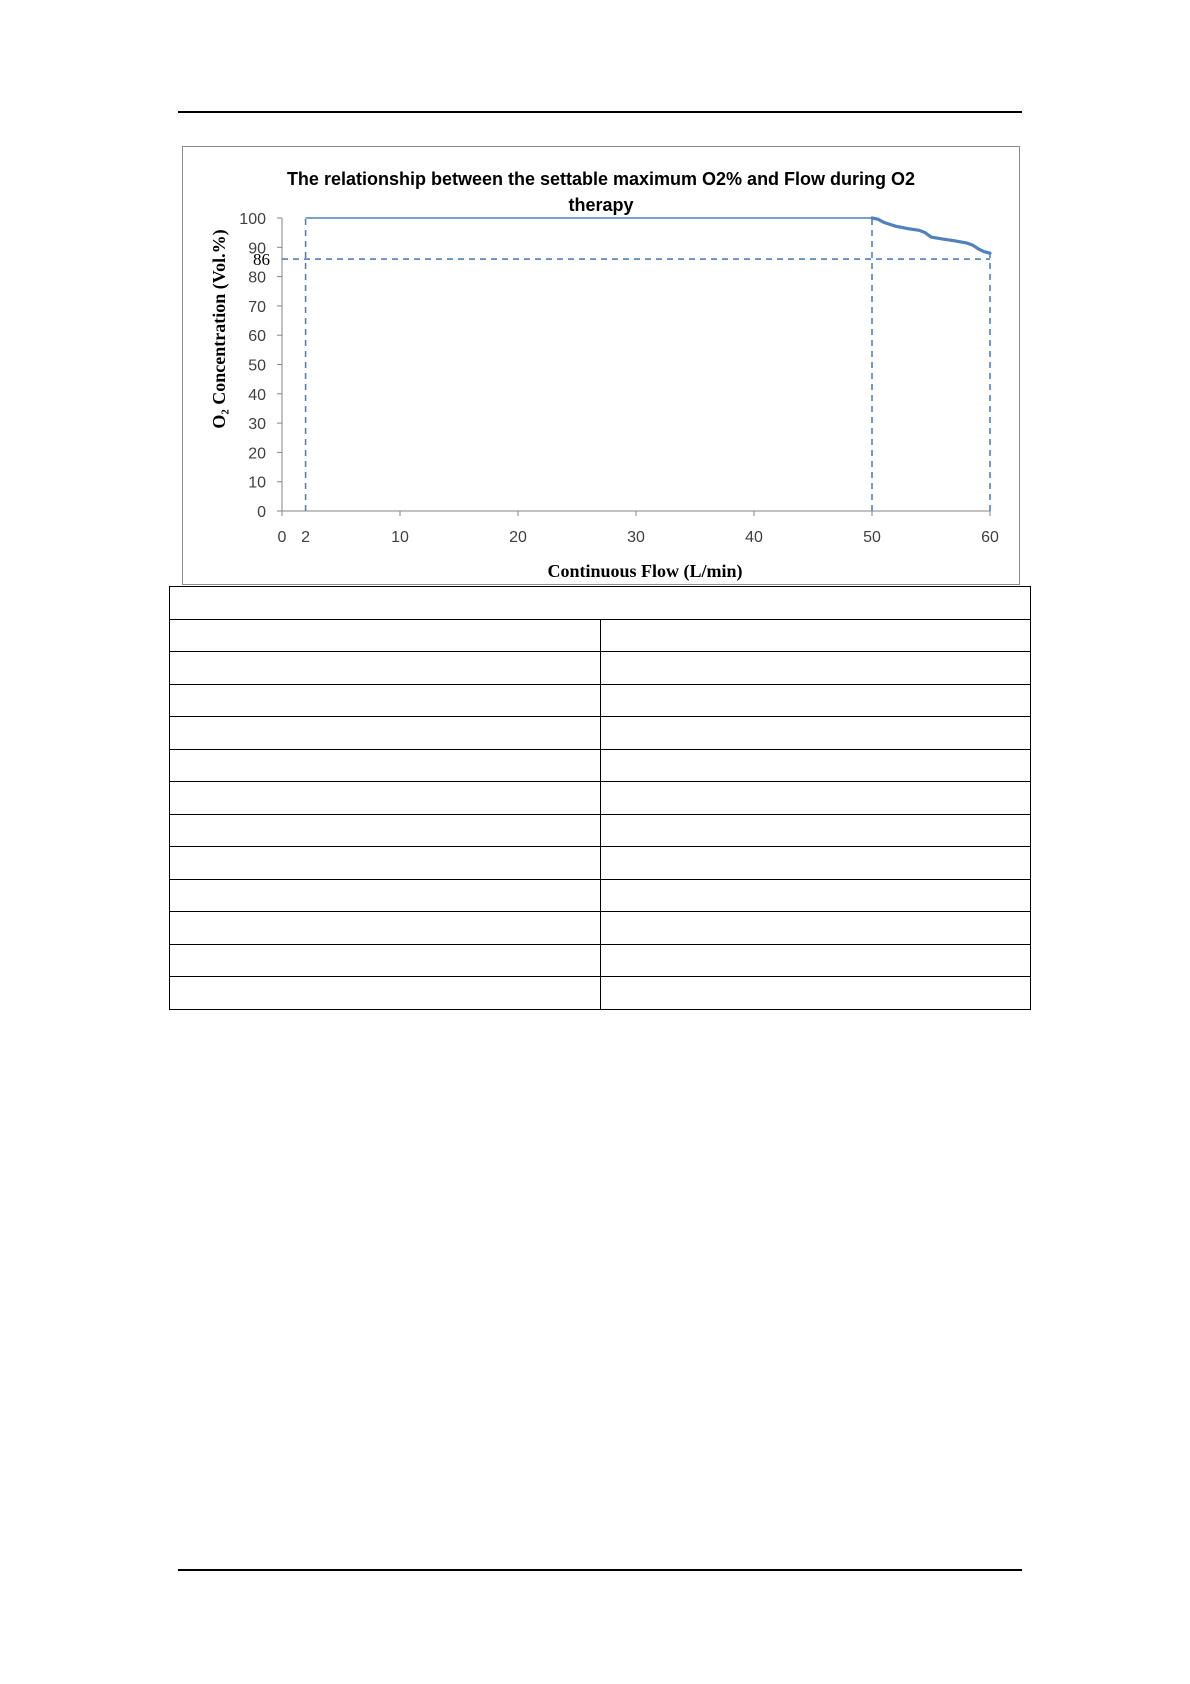 This screenshot has height=1684, width=1190. What do you see at coordinates (261, 259) in the screenshot?
I see `y-reference-label: 86` at bounding box center [261, 259].